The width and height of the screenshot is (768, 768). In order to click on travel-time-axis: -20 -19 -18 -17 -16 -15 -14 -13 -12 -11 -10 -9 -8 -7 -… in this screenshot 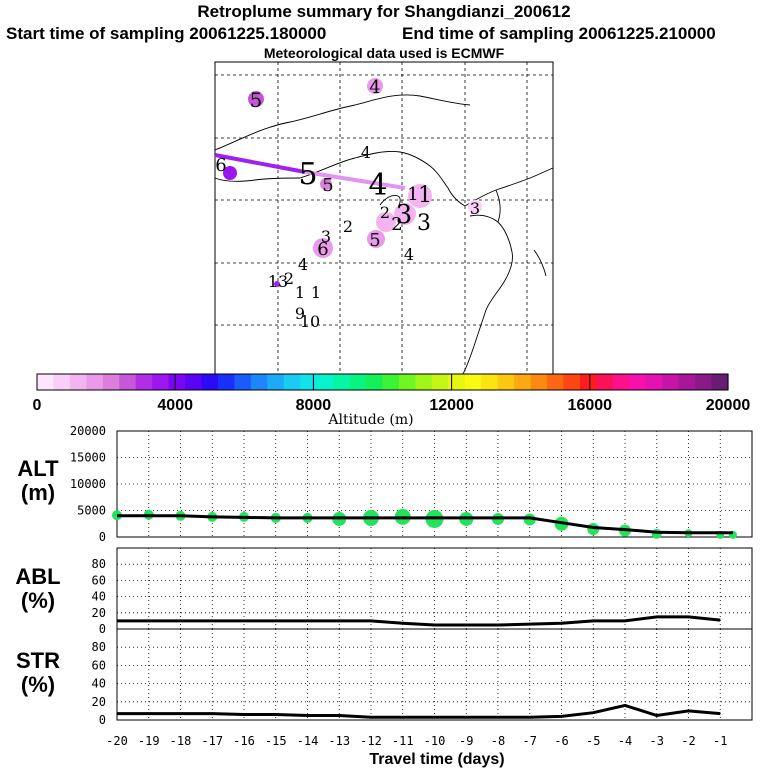, I will do `click(416, 751)`.